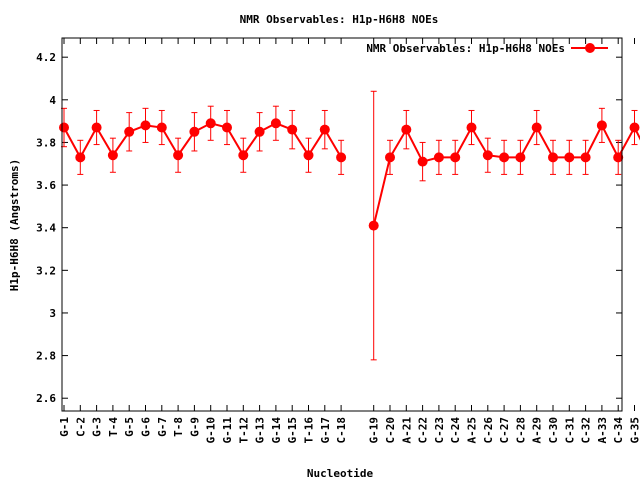  I want to click on y-tick-label: 3.6, so click(46, 185).